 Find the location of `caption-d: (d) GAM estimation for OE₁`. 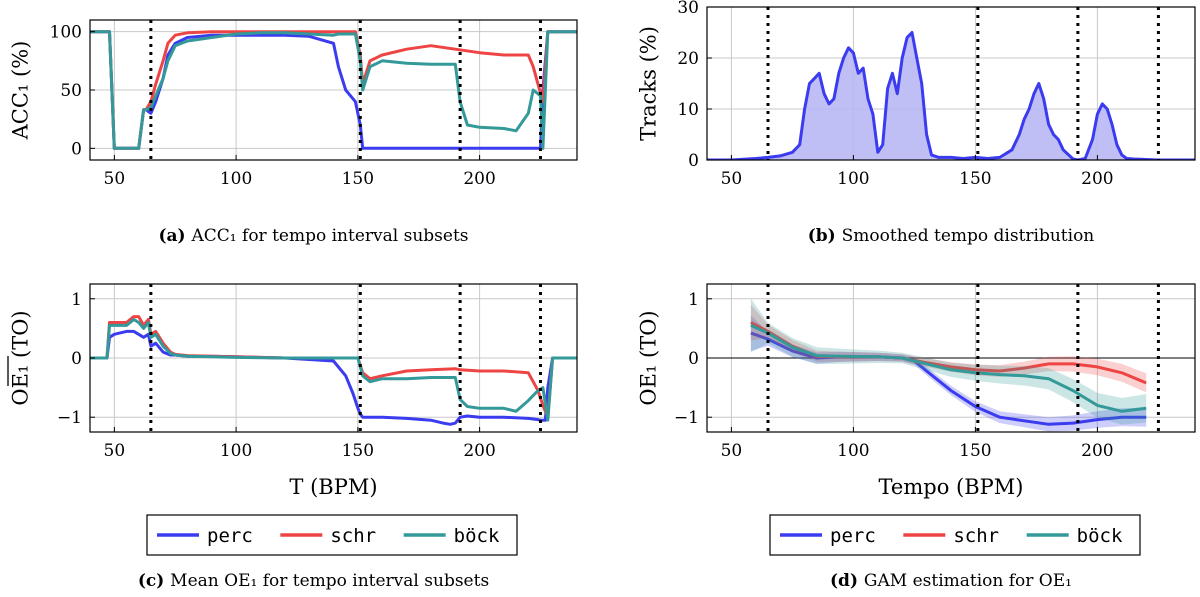

caption-d: (d) GAM estimation for OE₁ is located at coordinates (951, 581).